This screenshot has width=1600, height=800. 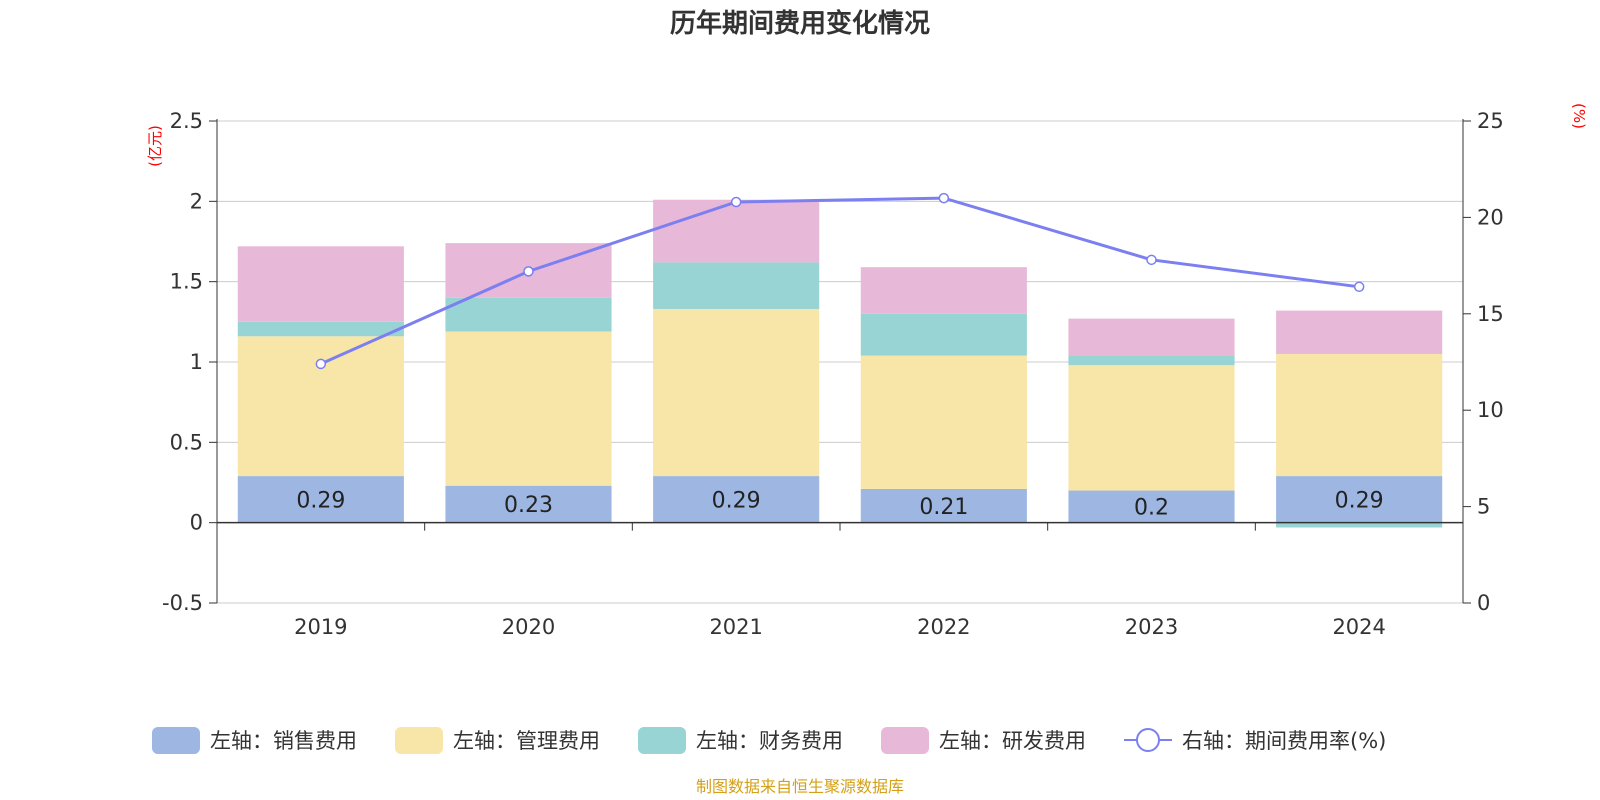 What do you see at coordinates (196, 523) in the screenshot?
I see `left-axis-tick-label: 0` at bounding box center [196, 523].